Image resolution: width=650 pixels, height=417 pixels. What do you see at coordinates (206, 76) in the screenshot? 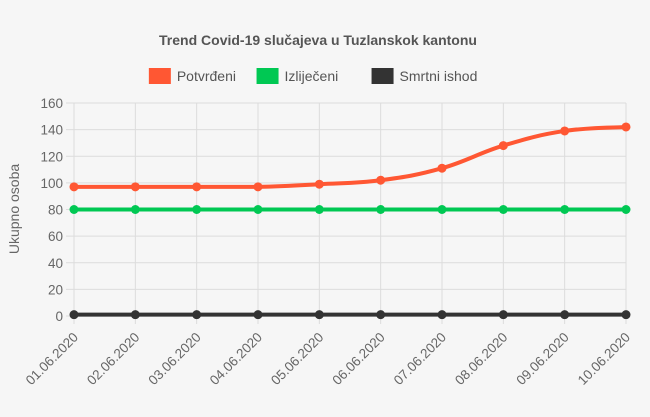
I see `legend-label: Potvrđeni` at bounding box center [206, 76].